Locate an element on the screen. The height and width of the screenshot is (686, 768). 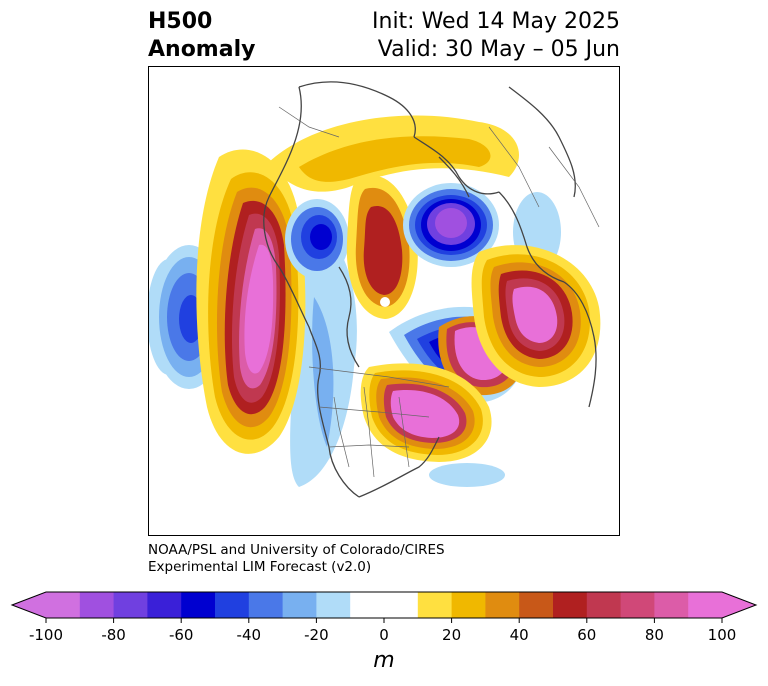
title-left: H500 Anomaly is located at coordinates (201, 36).